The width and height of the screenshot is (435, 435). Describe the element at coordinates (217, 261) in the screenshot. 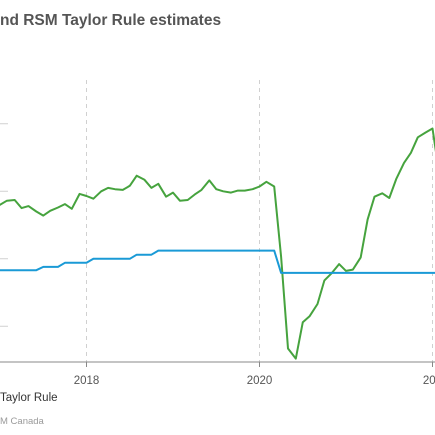

I see `series-line-policy-rate` at that location.